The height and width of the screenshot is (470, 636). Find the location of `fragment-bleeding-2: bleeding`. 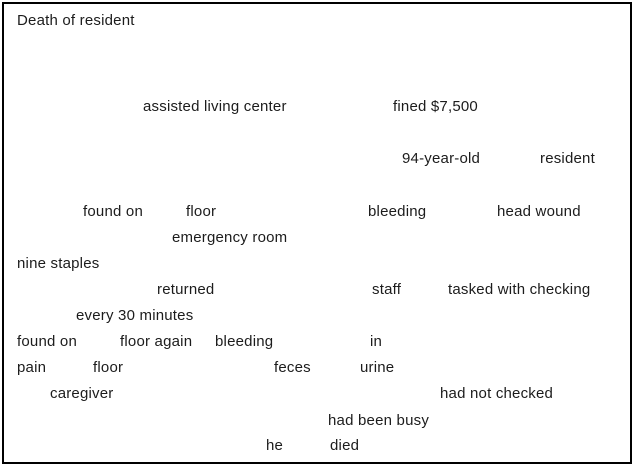

fragment-bleeding-2: bleeding is located at coordinates (244, 341).